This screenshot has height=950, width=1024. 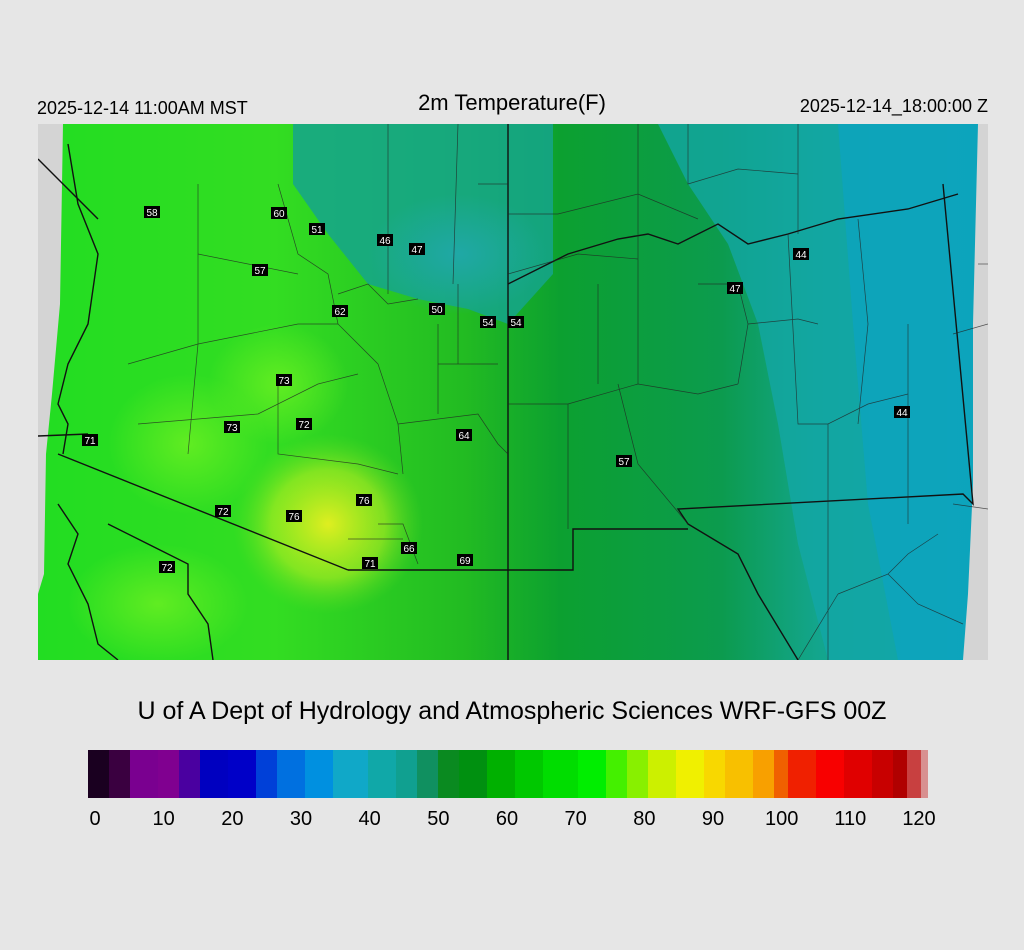 I want to click on station-value: 58, so click(x=152, y=212).